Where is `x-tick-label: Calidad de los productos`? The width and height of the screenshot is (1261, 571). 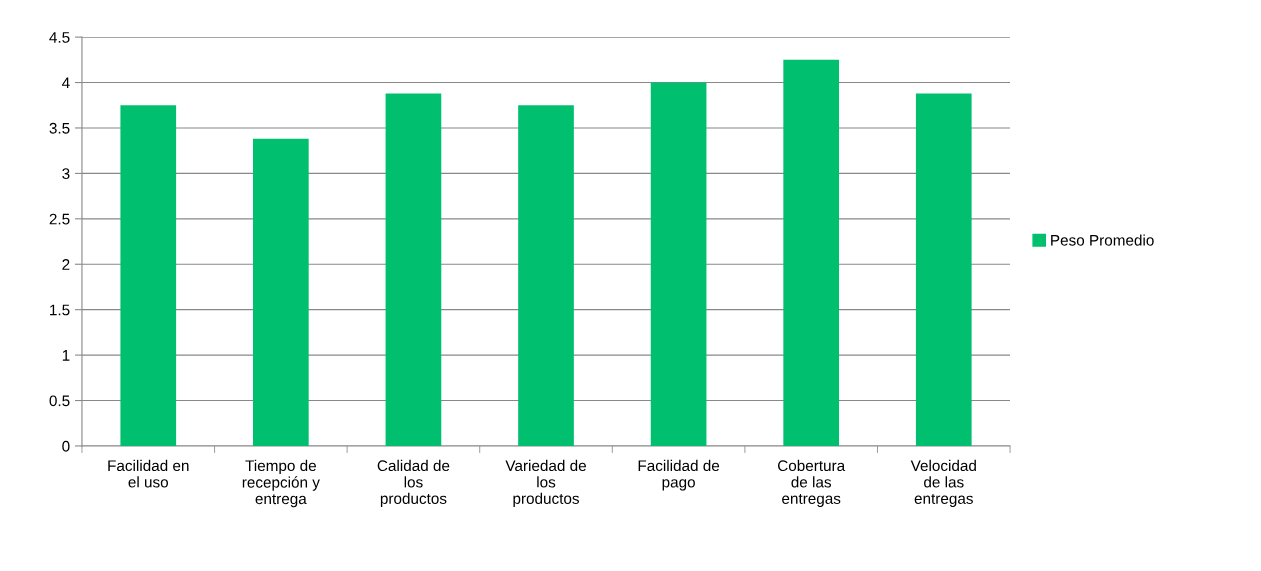
x-tick-label: Calidad de los productos is located at coordinates (413, 483).